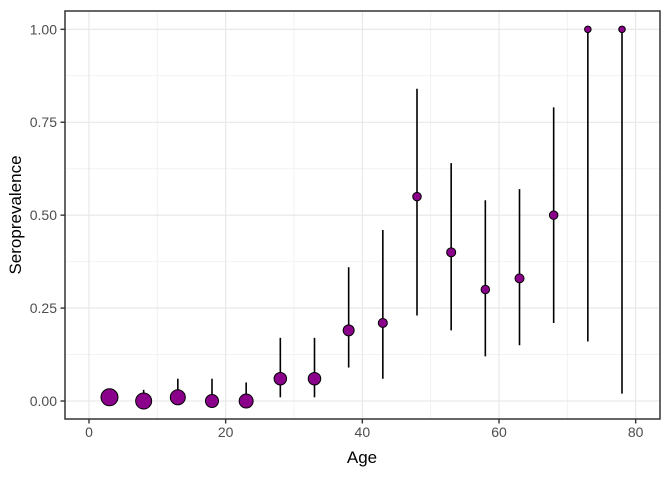 The width and height of the screenshot is (672, 485). What do you see at coordinates (636, 432) in the screenshot?
I see `x-tick-label: 80` at bounding box center [636, 432].